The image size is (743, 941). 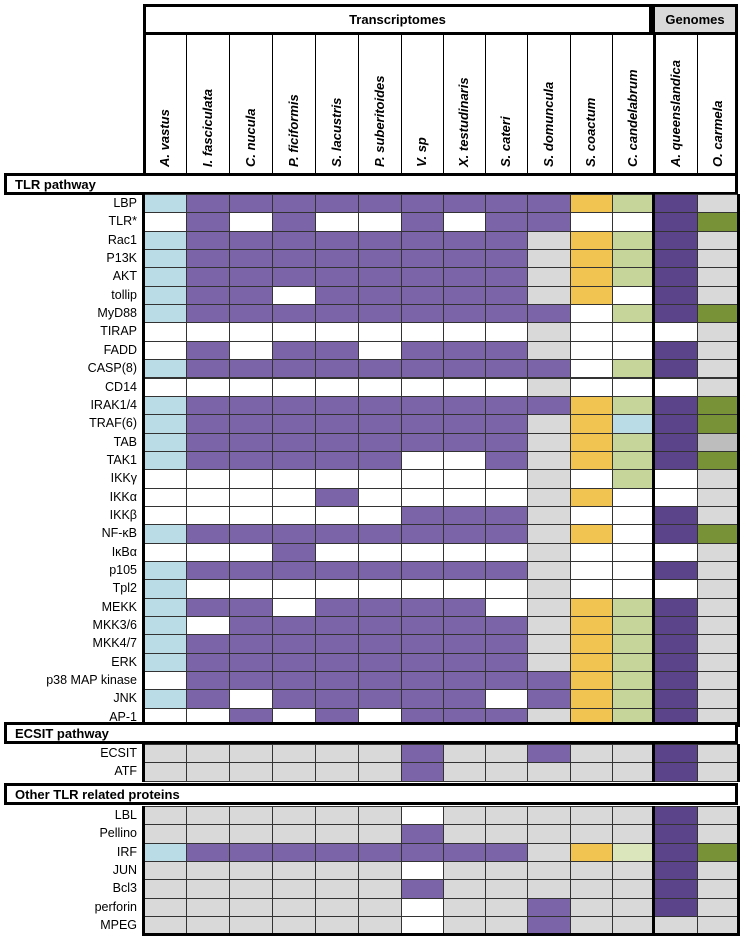 I want to click on species-name: S. cateri, so click(x=505, y=141).